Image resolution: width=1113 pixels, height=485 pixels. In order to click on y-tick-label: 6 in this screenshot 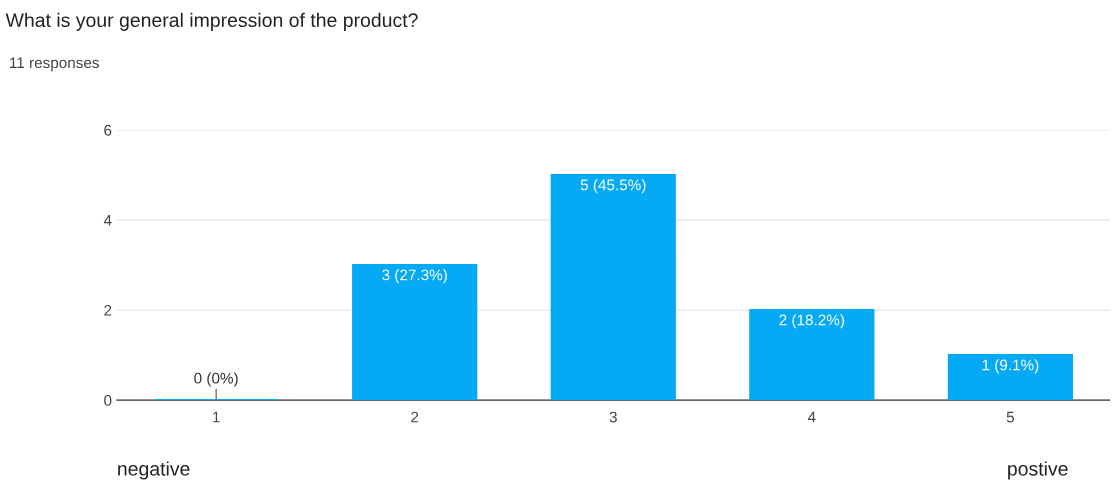, I will do `click(108, 130)`.